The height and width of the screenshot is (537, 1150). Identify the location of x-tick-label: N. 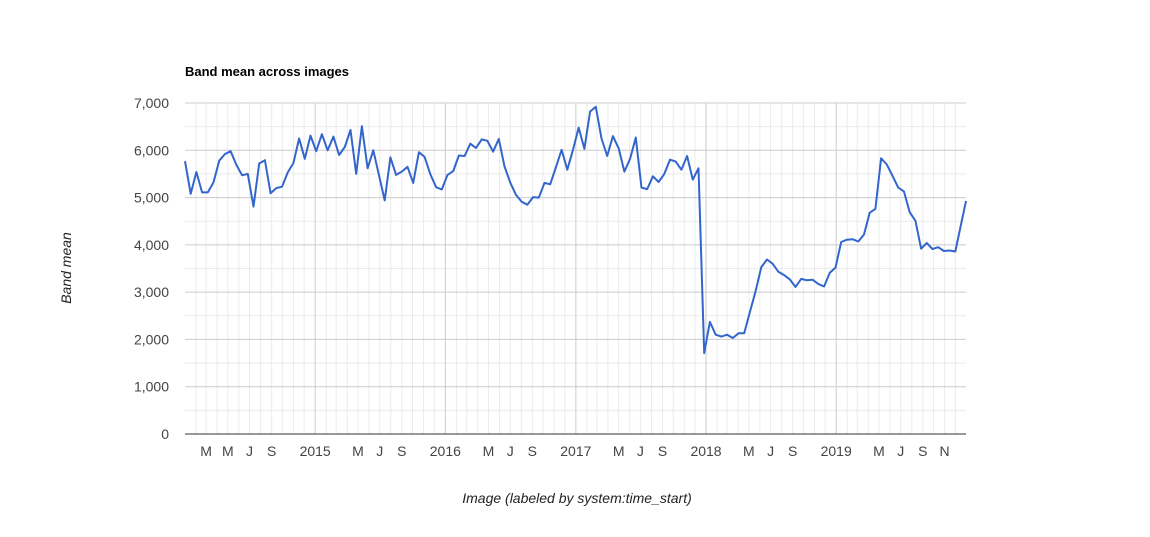
(945, 451).